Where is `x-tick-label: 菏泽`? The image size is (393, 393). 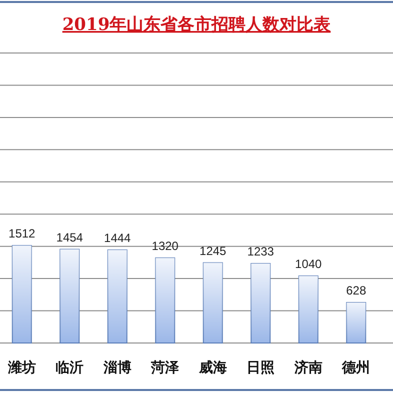
x-tick-label: 菏泽 is located at coordinates (165, 368).